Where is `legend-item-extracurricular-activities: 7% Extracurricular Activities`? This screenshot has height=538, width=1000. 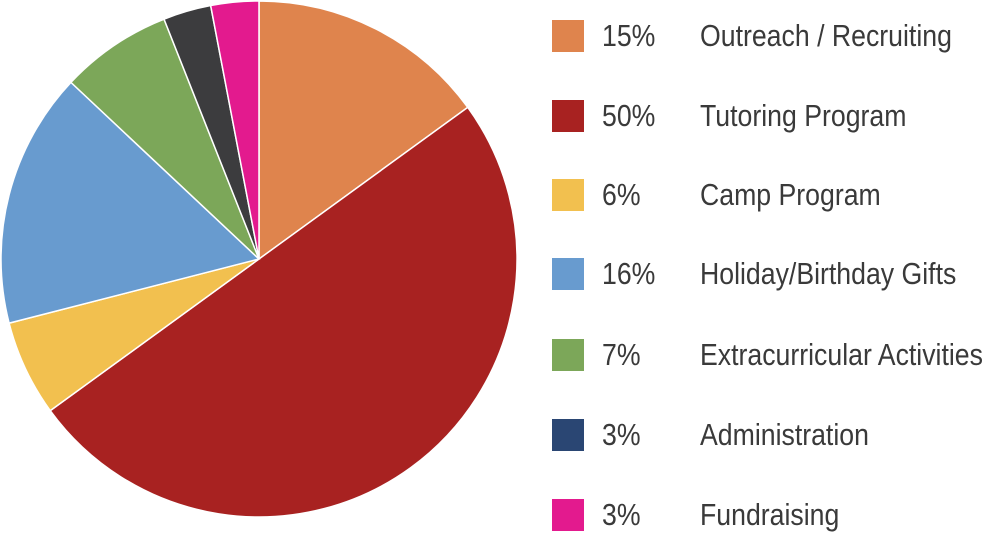
legend-item-extracurricular-activities: 7% Extracurricular Activities is located at coordinates (776, 355).